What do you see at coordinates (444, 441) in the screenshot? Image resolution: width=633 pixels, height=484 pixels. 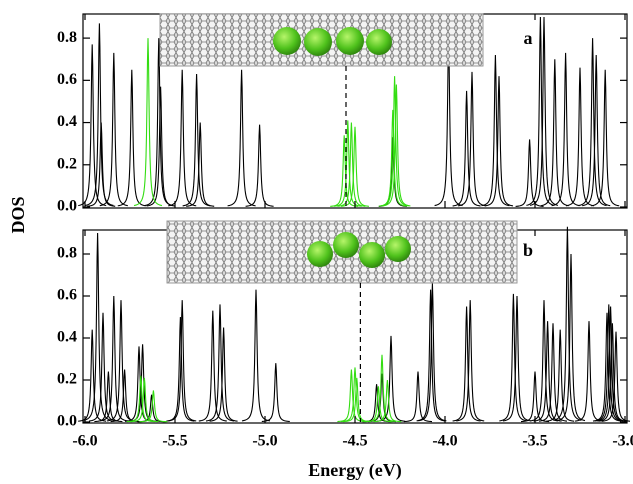 I see `x-tick-label: -4.0` at bounding box center [444, 441].